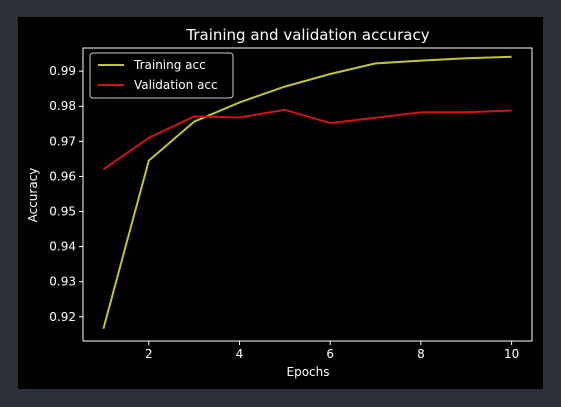 The width and height of the screenshot is (561, 407). What do you see at coordinates (307, 35) in the screenshot?
I see `chart-title: Training and validation accuracy` at bounding box center [307, 35].